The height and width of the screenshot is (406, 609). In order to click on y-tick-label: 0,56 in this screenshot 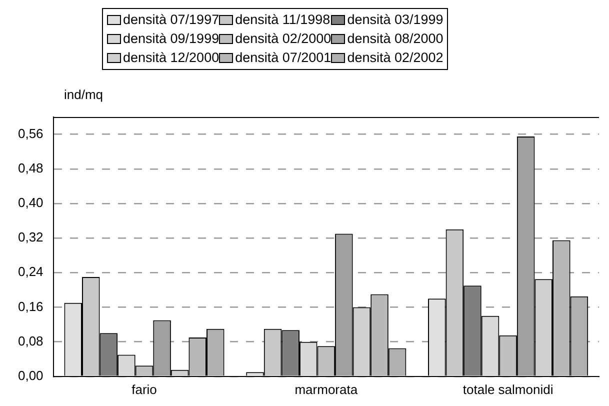, I will do `click(31, 133)`.